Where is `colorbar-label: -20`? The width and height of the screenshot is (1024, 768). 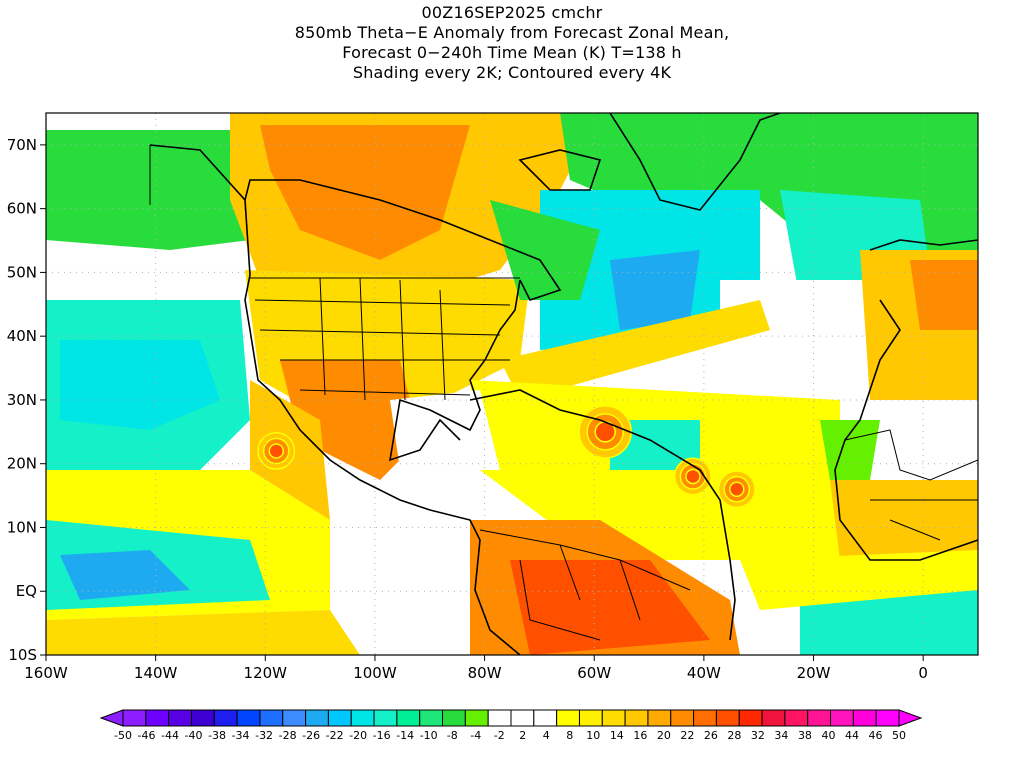
colorbar-label: -20 is located at coordinates (358, 735).